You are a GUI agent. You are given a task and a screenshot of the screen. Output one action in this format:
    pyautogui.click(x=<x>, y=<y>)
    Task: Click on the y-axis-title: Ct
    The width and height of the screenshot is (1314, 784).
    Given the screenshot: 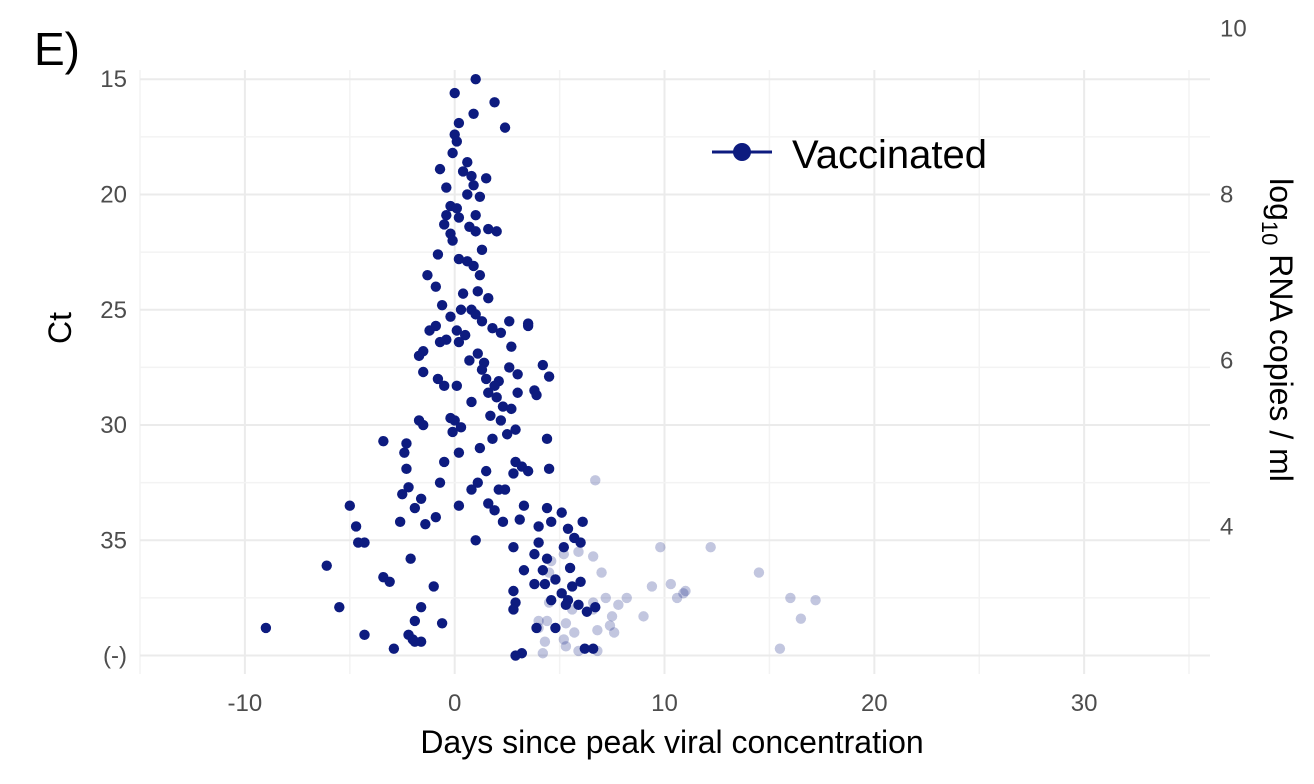 What is the action you would take?
    pyautogui.click(x=60, y=328)
    